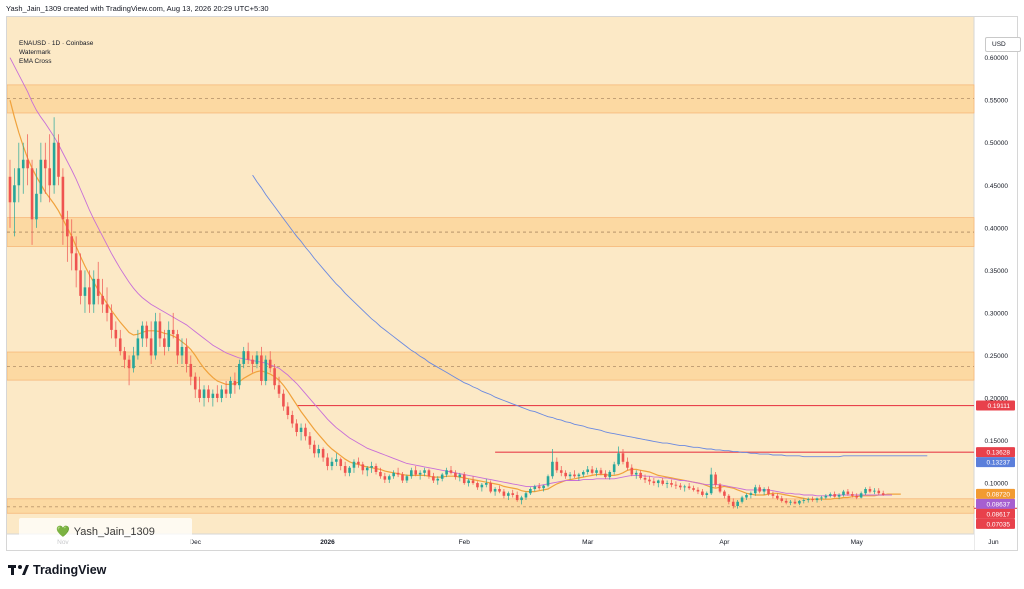 This screenshot has height=589, width=1024. What do you see at coordinates (999, 494) in the screenshot?
I see `price-label: 0.08720` at bounding box center [999, 494].